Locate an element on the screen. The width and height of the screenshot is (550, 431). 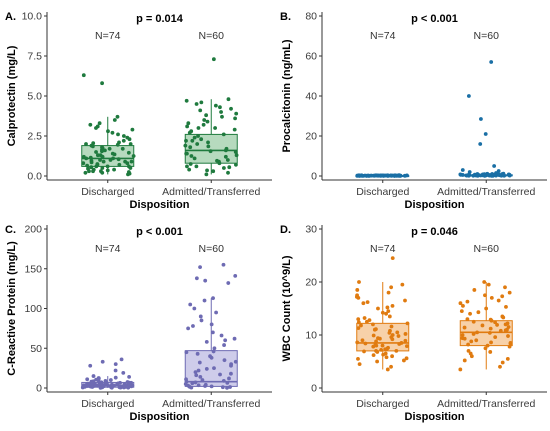
y-tick-label: 40 is located at coordinates (311, 97).